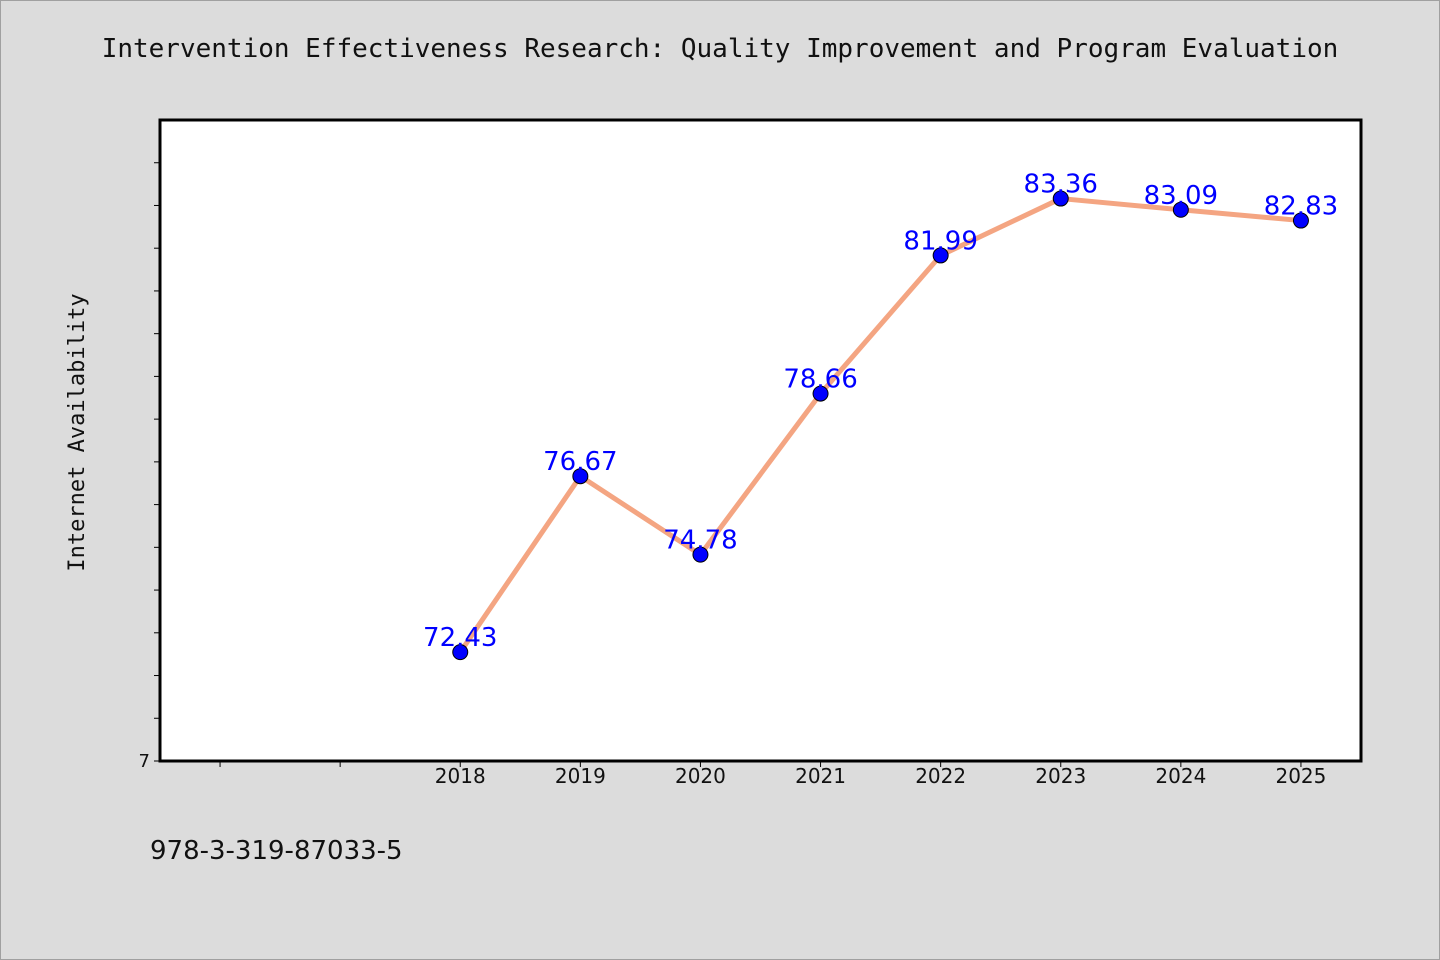  What do you see at coordinates (144, 761) in the screenshot?
I see `y-tick-label: 7` at bounding box center [144, 761].